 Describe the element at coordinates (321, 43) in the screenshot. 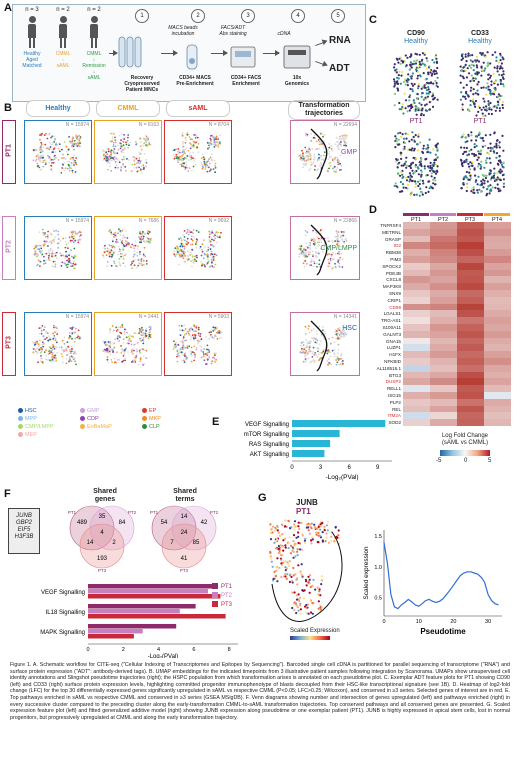

I see `arrow-rna` at that location.